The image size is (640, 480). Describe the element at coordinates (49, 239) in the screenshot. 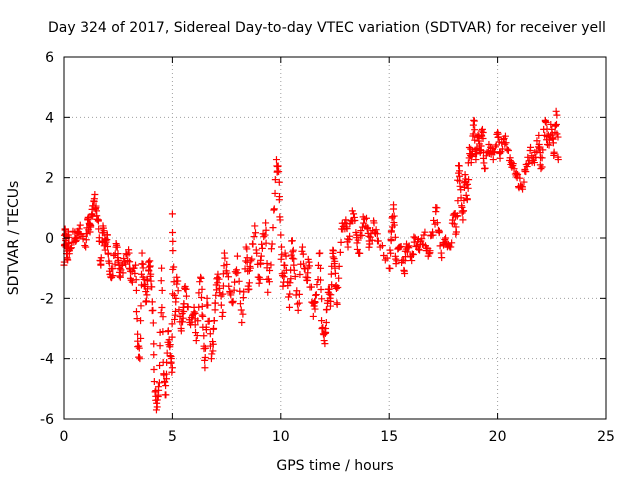

I see `y-tick-label: 0` at that location.